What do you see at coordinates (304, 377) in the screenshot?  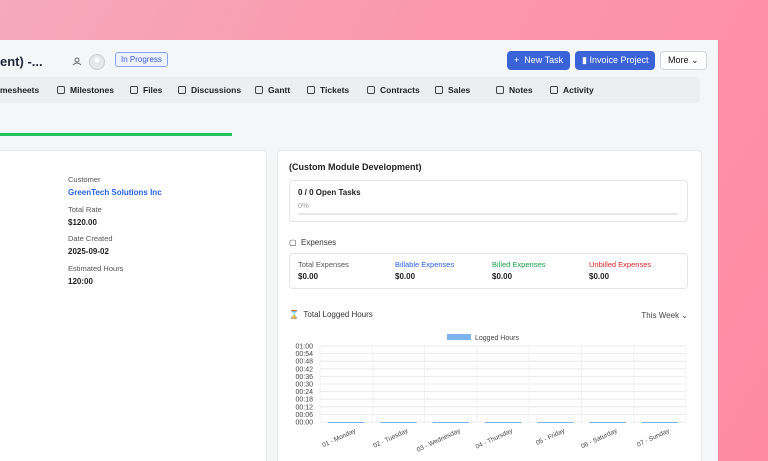 I see `y-tick-label: 00:36` at bounding box center [304, 377].